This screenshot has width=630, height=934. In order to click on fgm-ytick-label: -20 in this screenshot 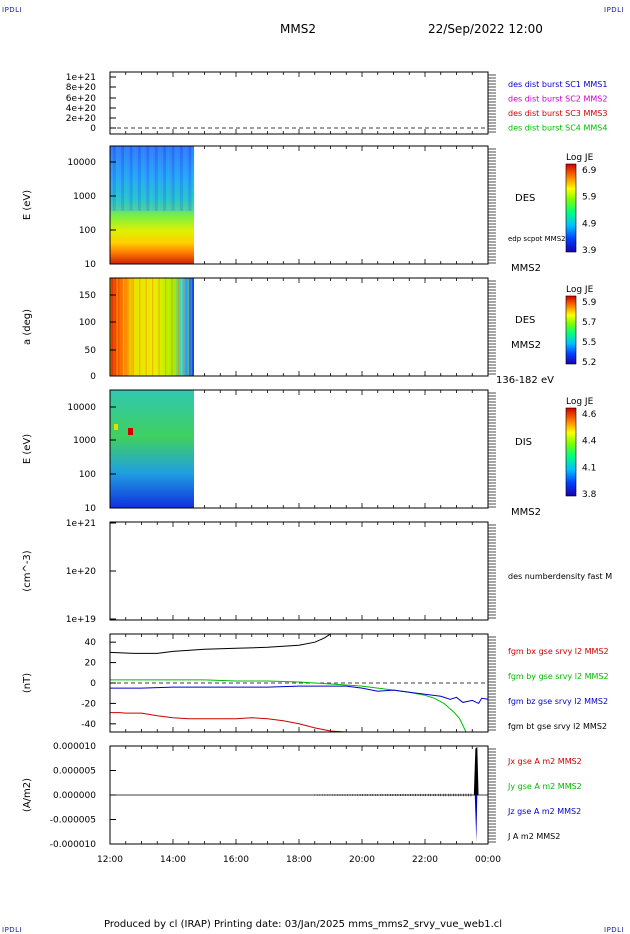, I will do `click(88, 704)`.